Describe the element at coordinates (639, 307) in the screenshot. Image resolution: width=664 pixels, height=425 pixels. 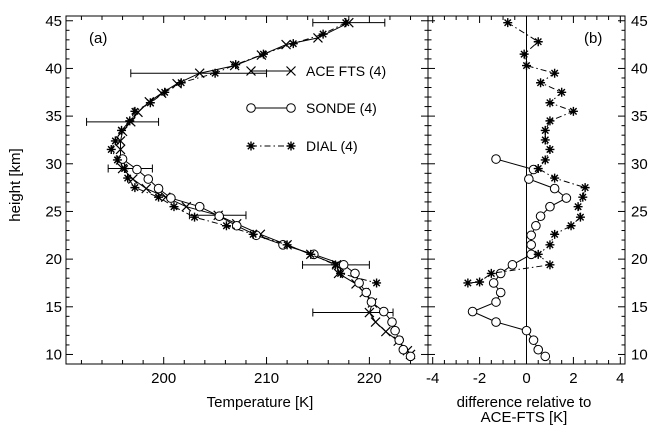
I see `y-tick-label-right: 15` at that location.